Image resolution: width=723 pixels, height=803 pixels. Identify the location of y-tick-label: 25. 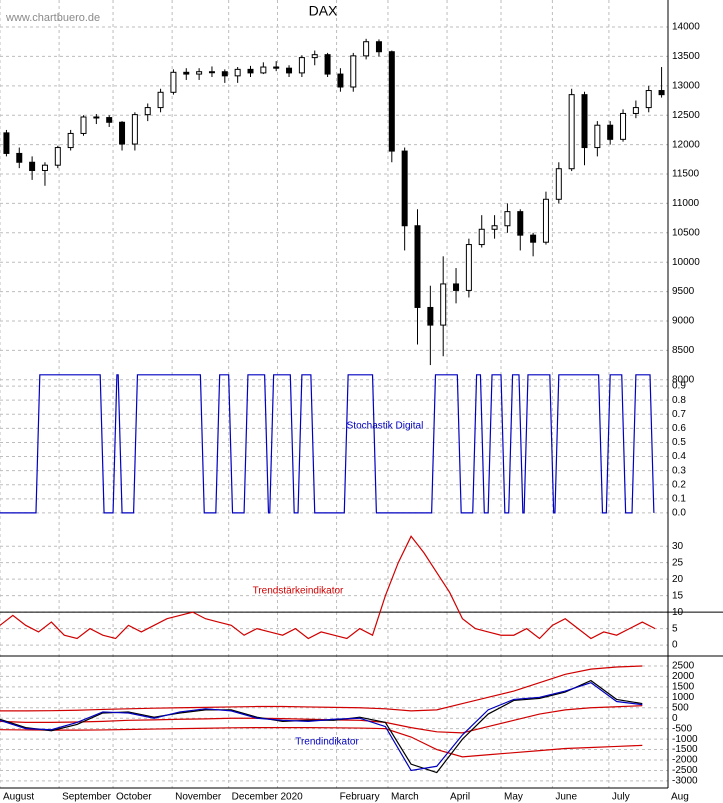
(678, 562).